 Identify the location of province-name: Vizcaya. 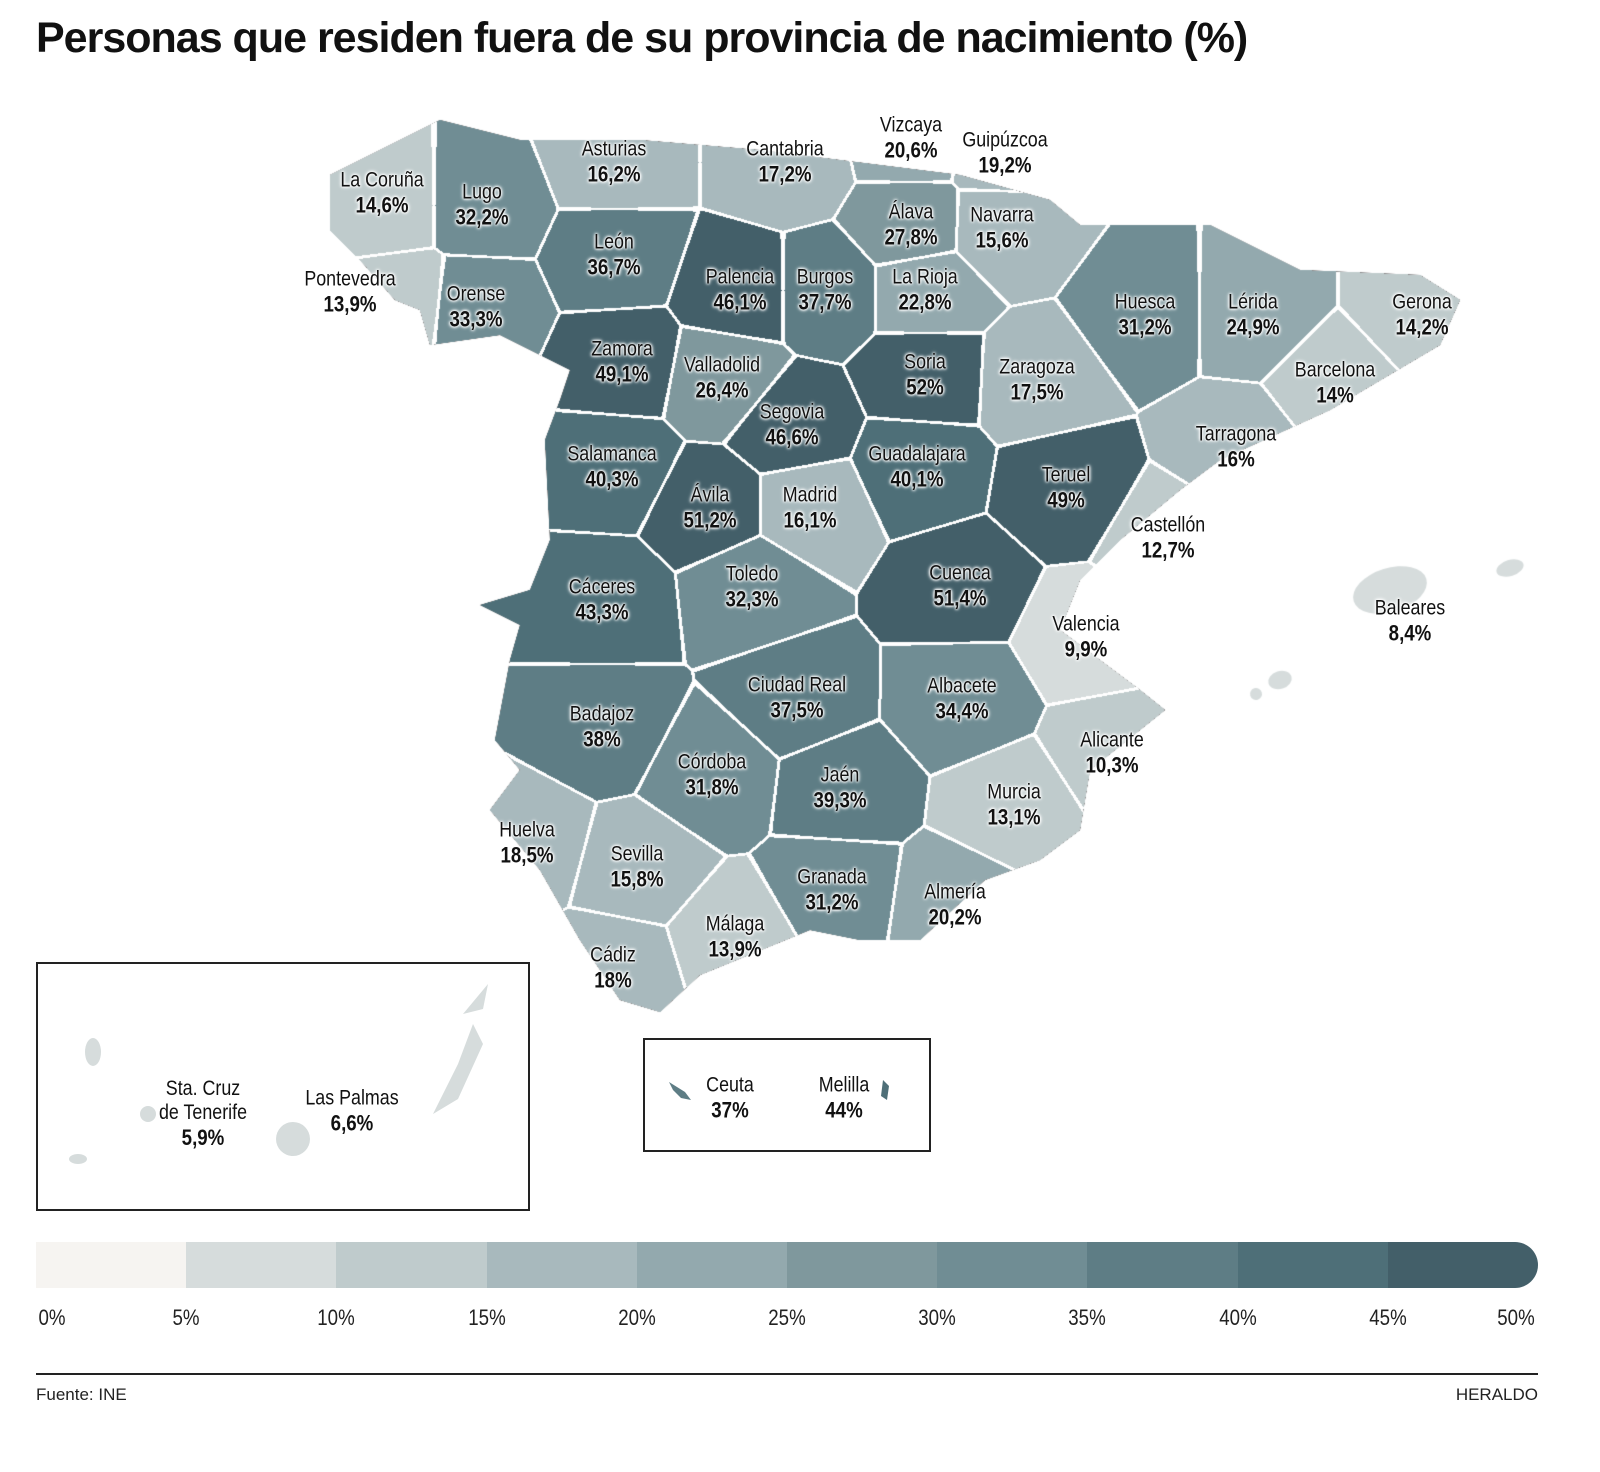
(911, 125).